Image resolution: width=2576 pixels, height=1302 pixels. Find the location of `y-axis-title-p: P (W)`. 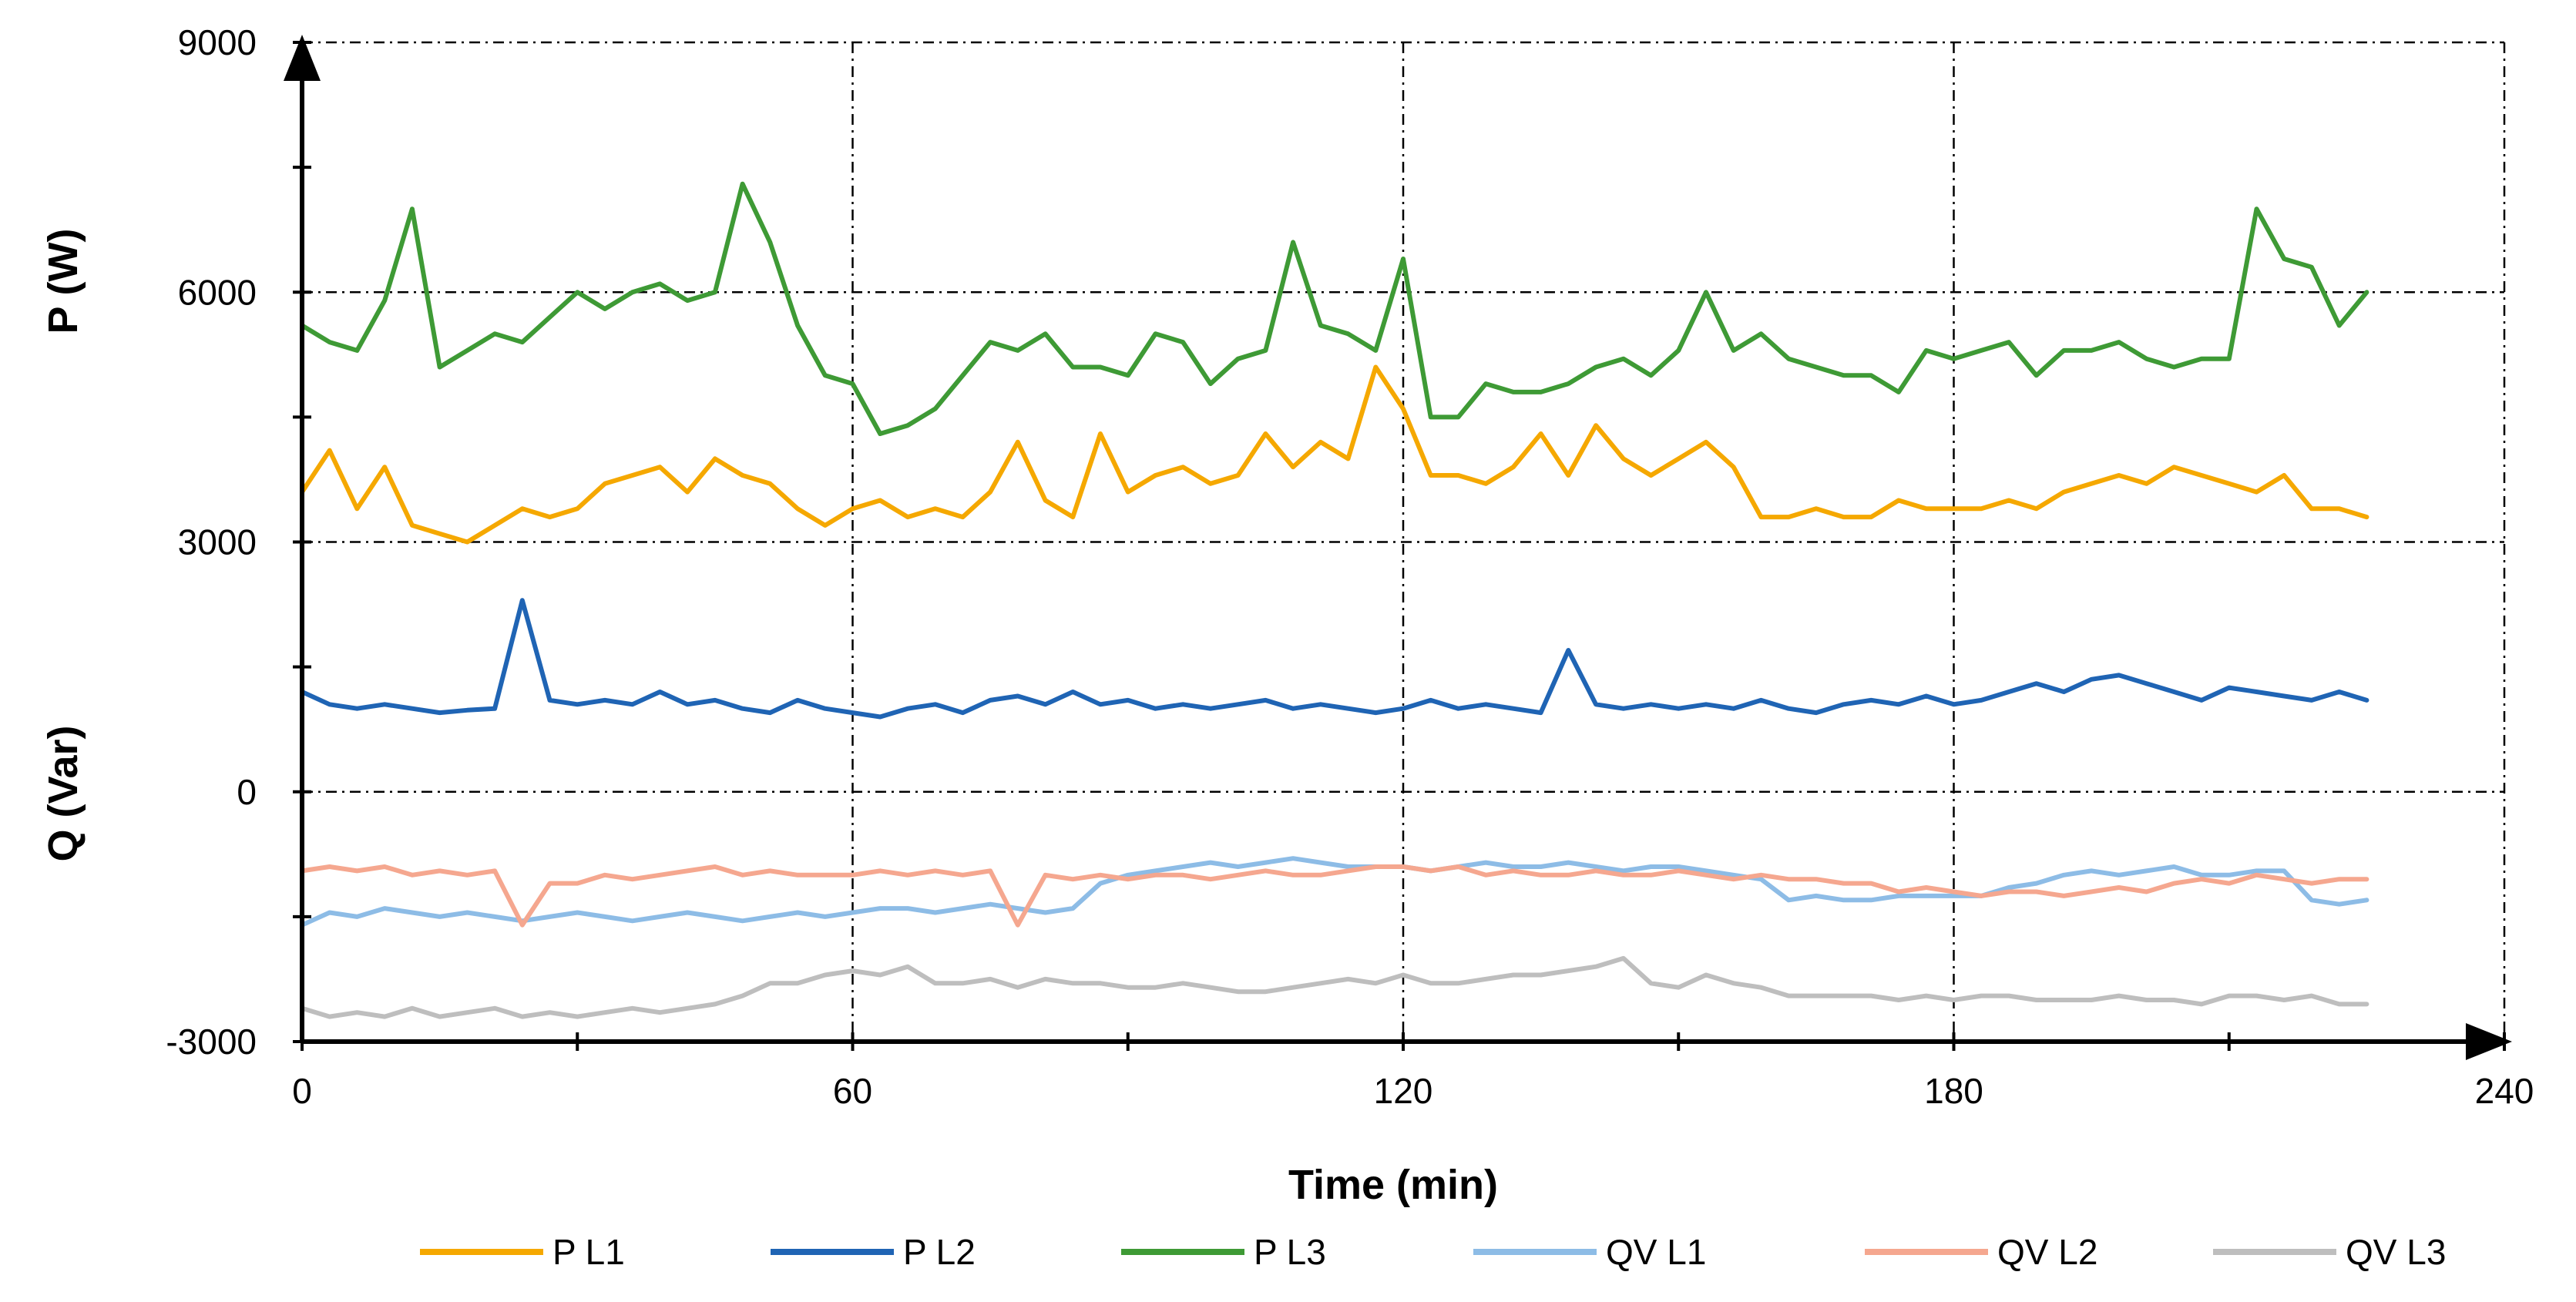

y-axis-title-p: P (W) is located at coordinates (63, 281).